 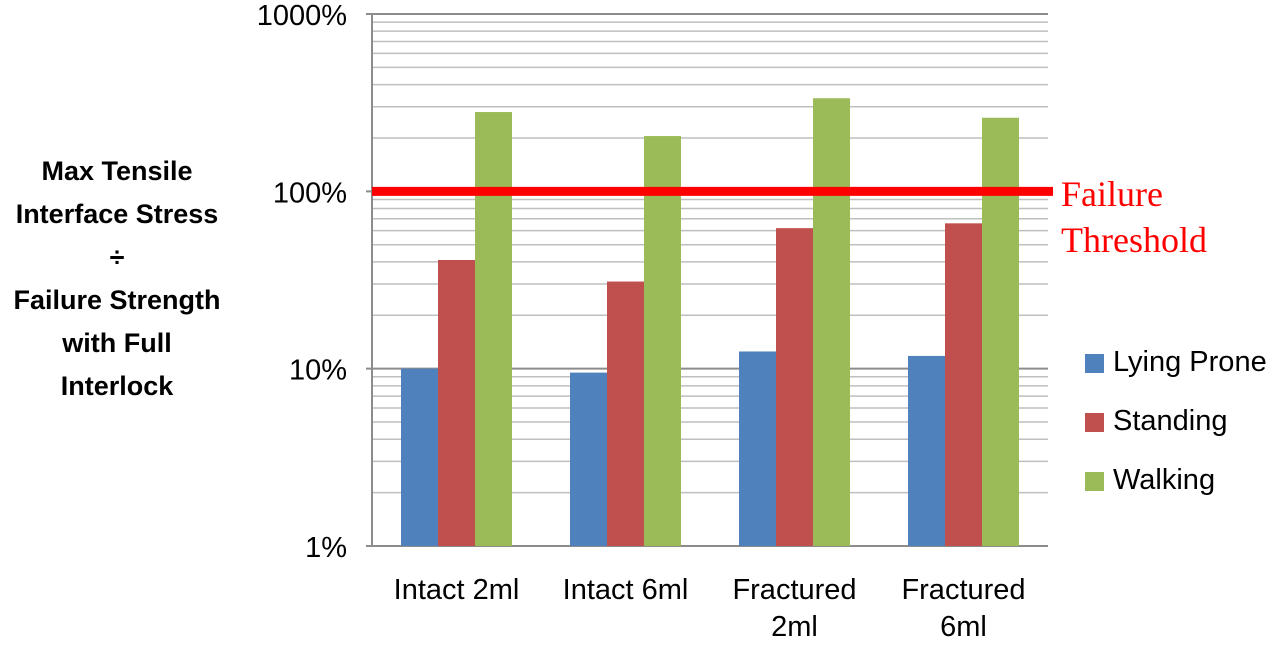 I want to click on x-tick-label-line: Intact 2ml, so click(x=456, y=590).